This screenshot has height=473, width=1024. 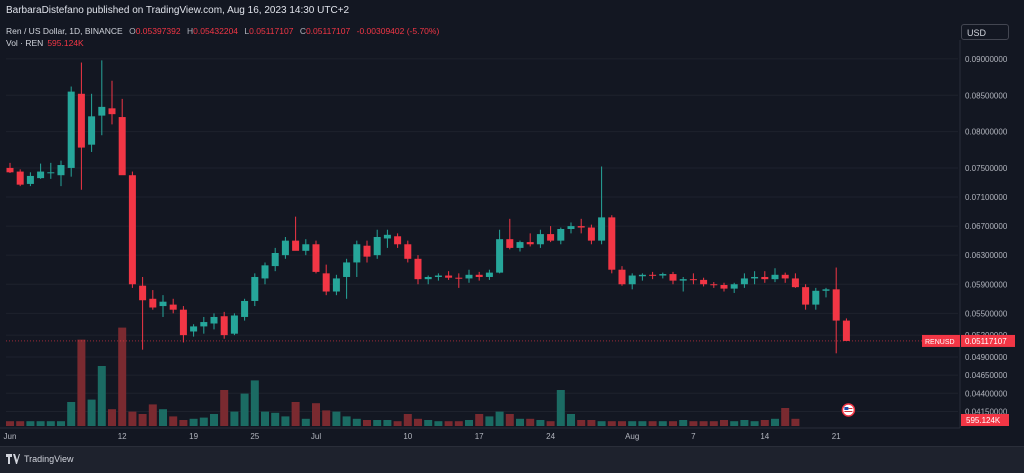 I want to click on open-value: 0.05397392, so click(x=158, y=31).